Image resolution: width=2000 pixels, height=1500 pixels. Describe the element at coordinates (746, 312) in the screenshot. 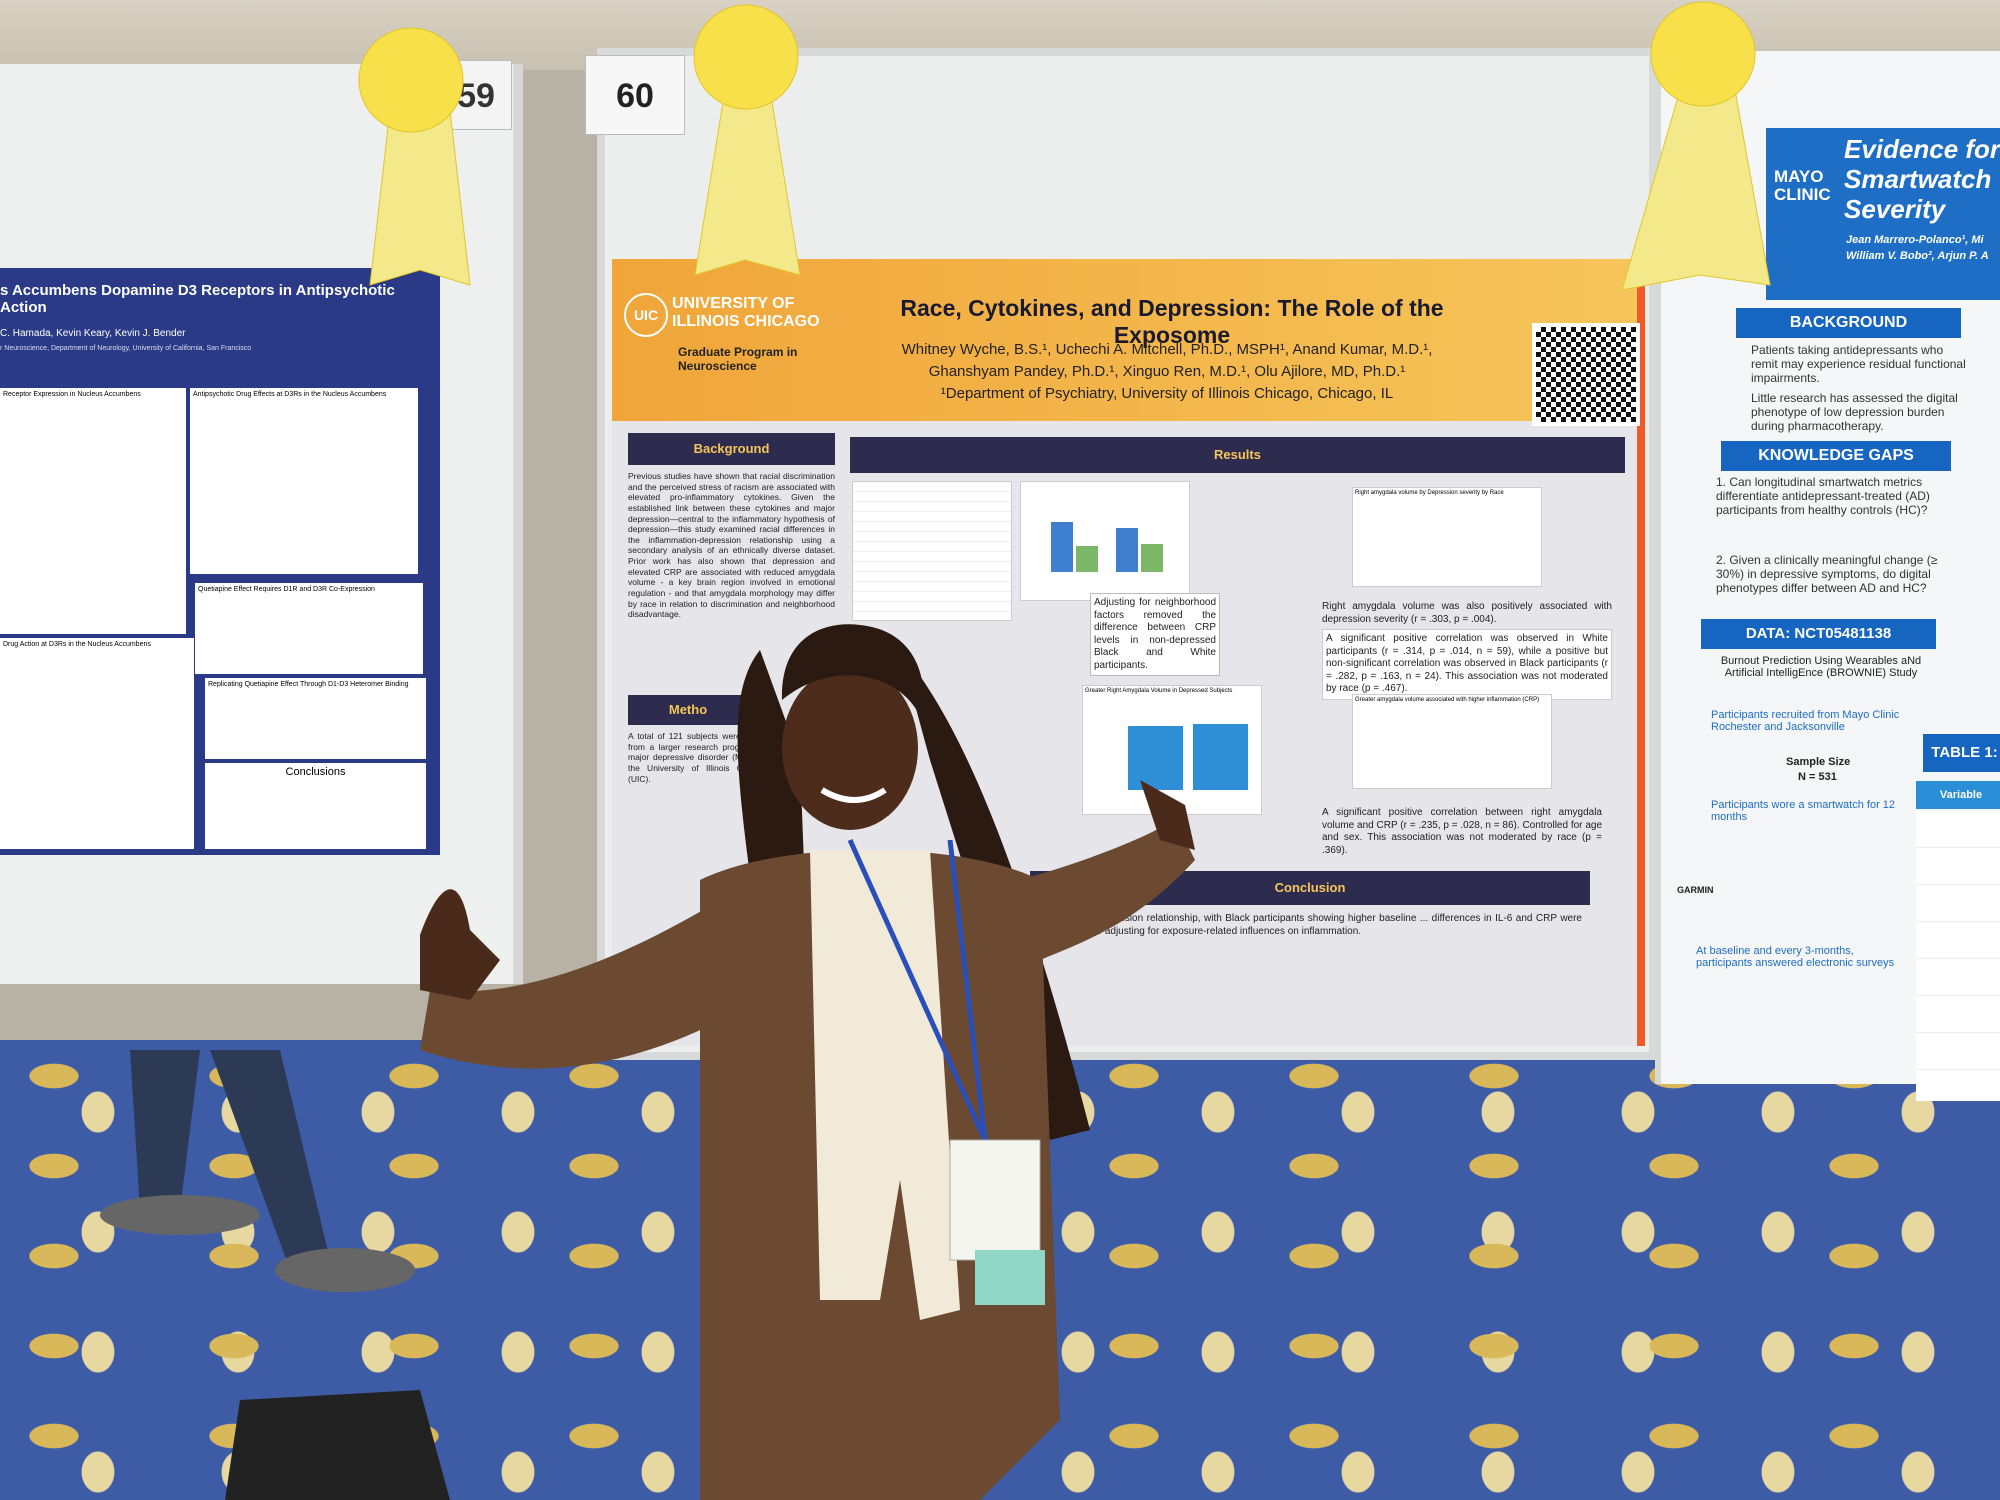

I see `university: UNIVERSITY OF ILLINOIS CHICAGO` at that location.